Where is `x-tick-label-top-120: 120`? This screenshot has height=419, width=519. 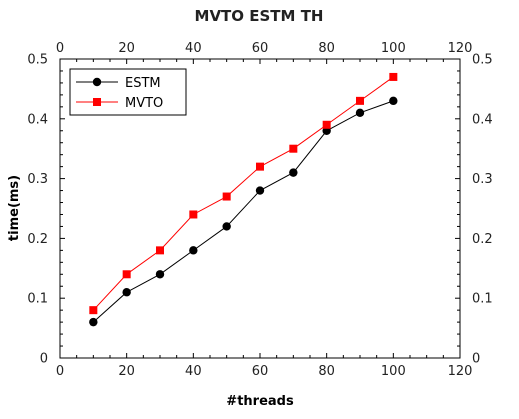 x-tick-label-top-120: 120 is located at coordinates (460, 48).